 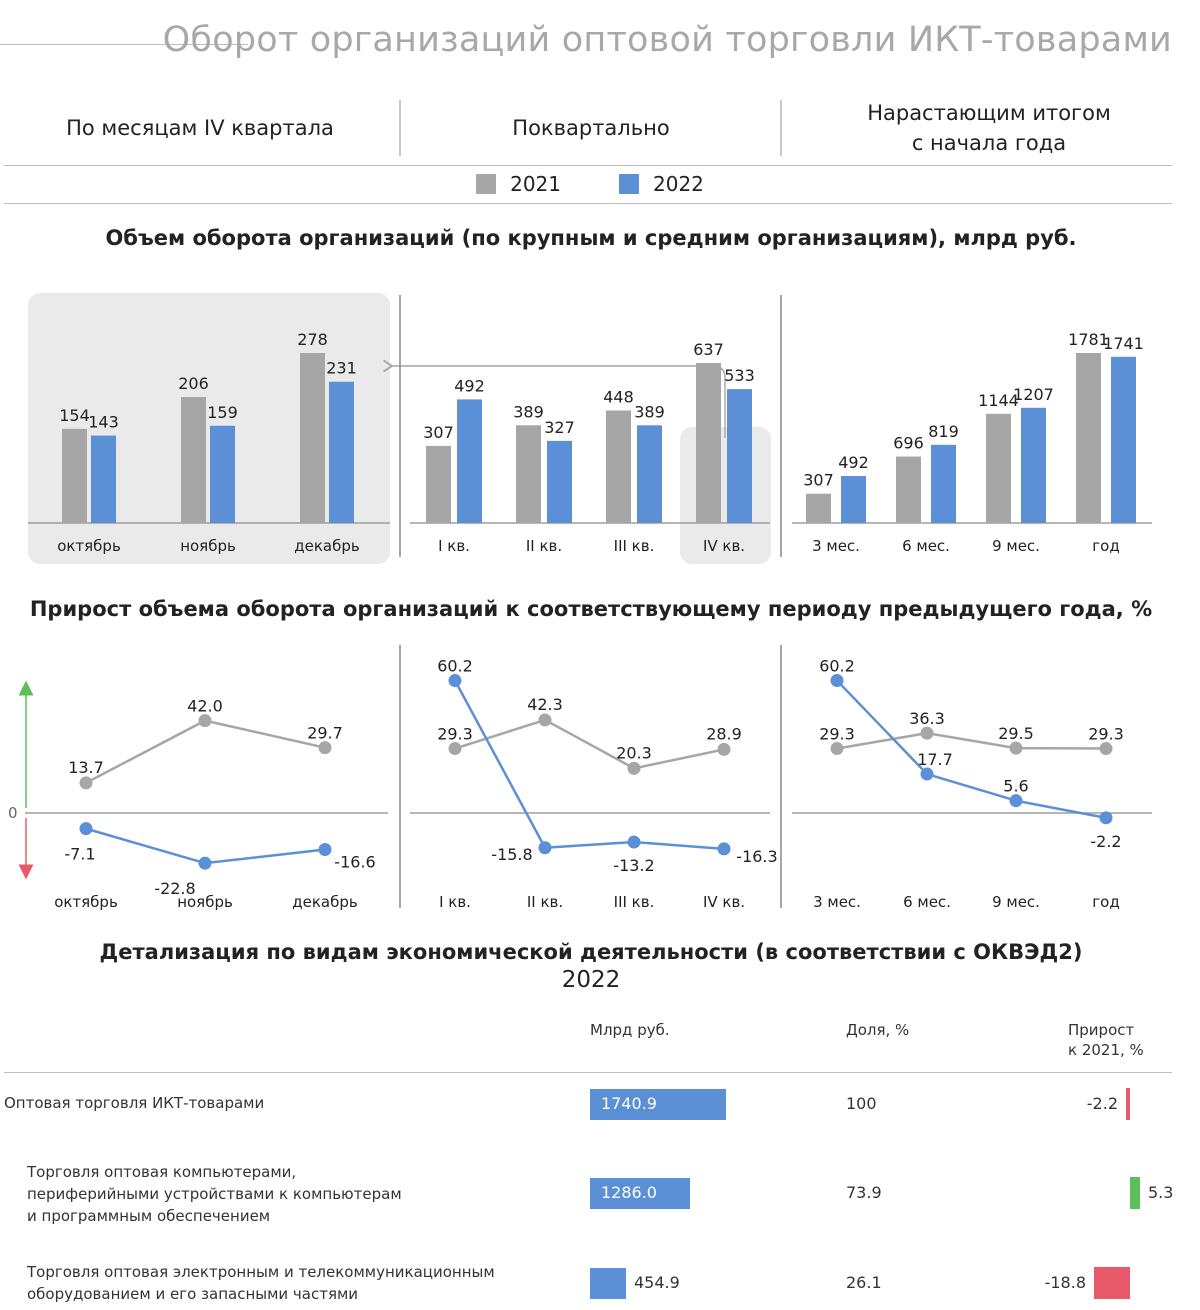 I want to click on category-label: I кв., so click(x=455, y=902).